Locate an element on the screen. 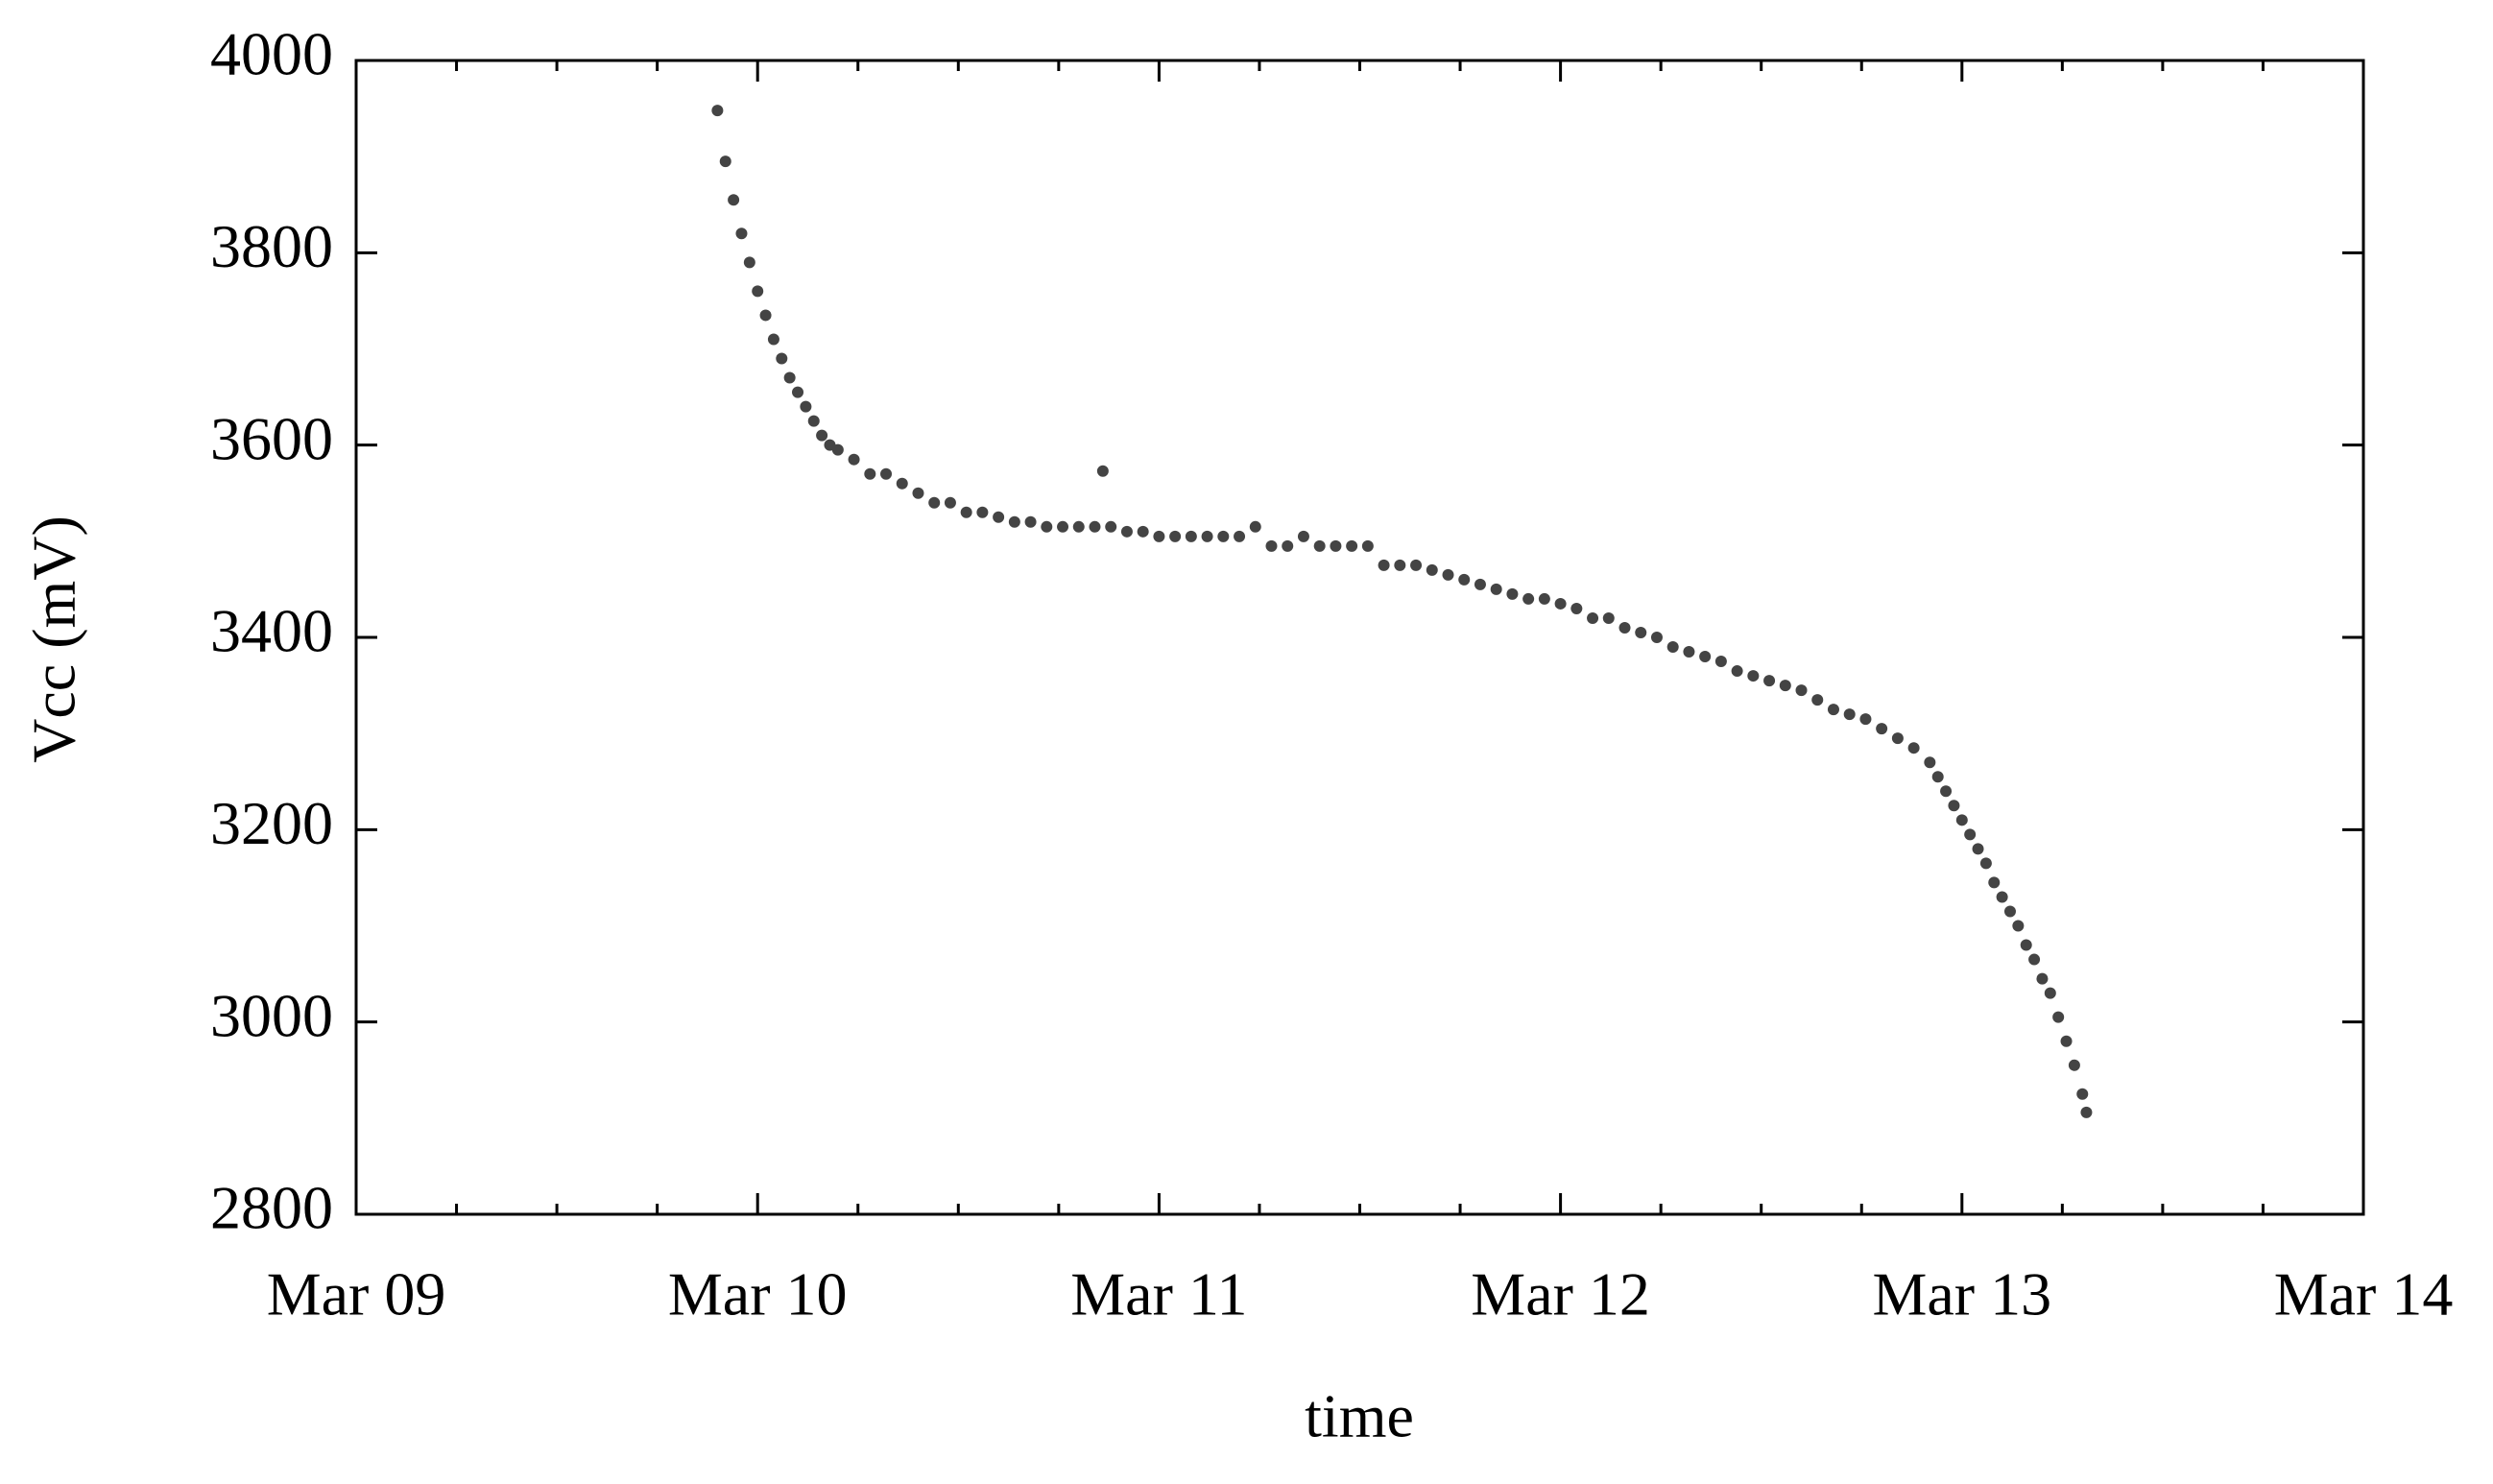 Image resolution: width=2493 pixels, height=1484 pixels. x-axis-label: time is located at coordinates (1359, 1416).